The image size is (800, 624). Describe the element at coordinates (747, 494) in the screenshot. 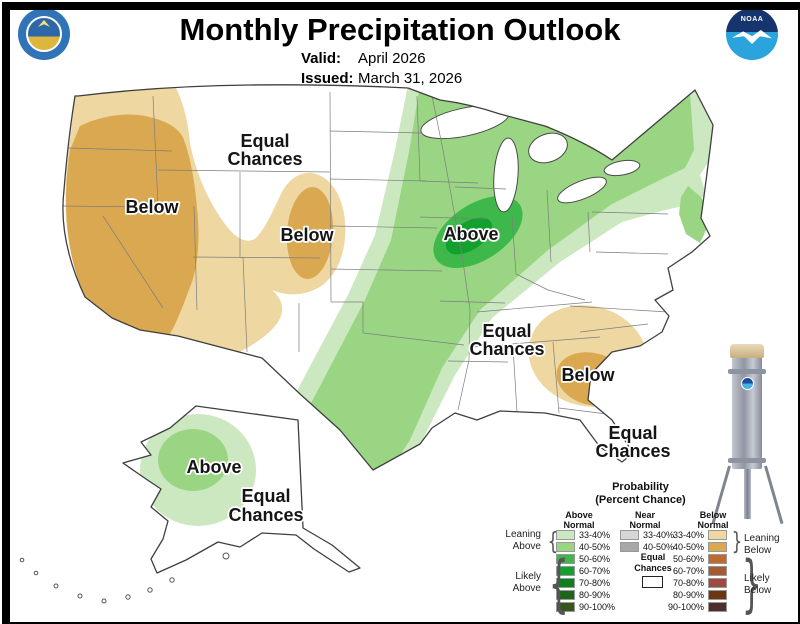

I see `gauge-inner-tube` at that location.